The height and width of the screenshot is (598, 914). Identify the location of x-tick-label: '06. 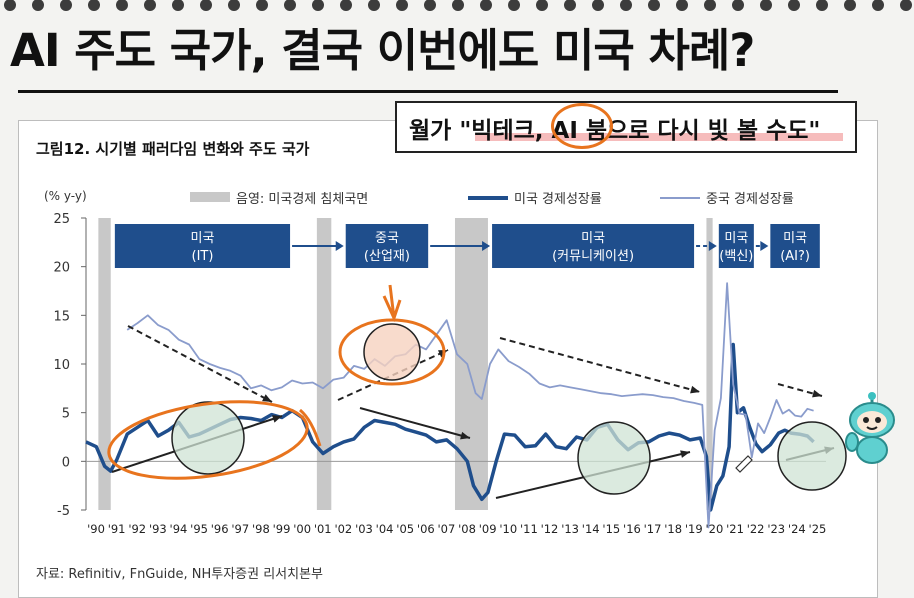
(426, 529).